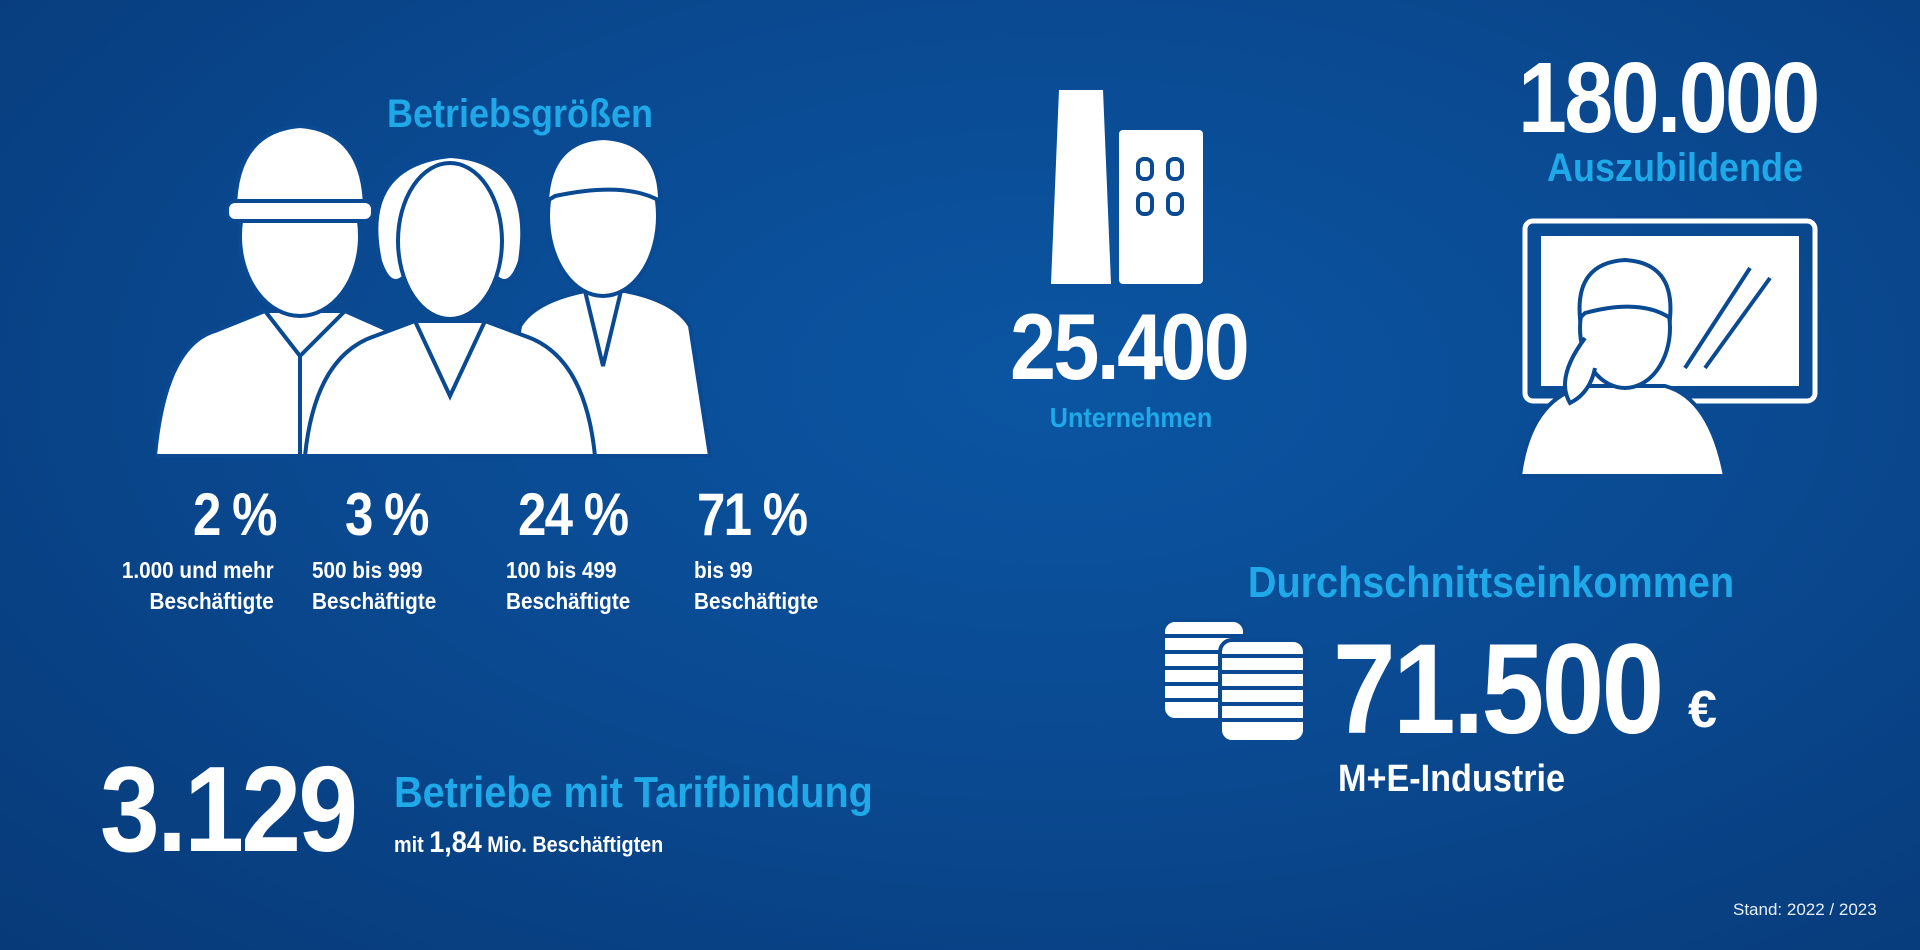  Describe the element at coordinates (1234, 681) in the screenshot. I see `coins-icon` at that location.